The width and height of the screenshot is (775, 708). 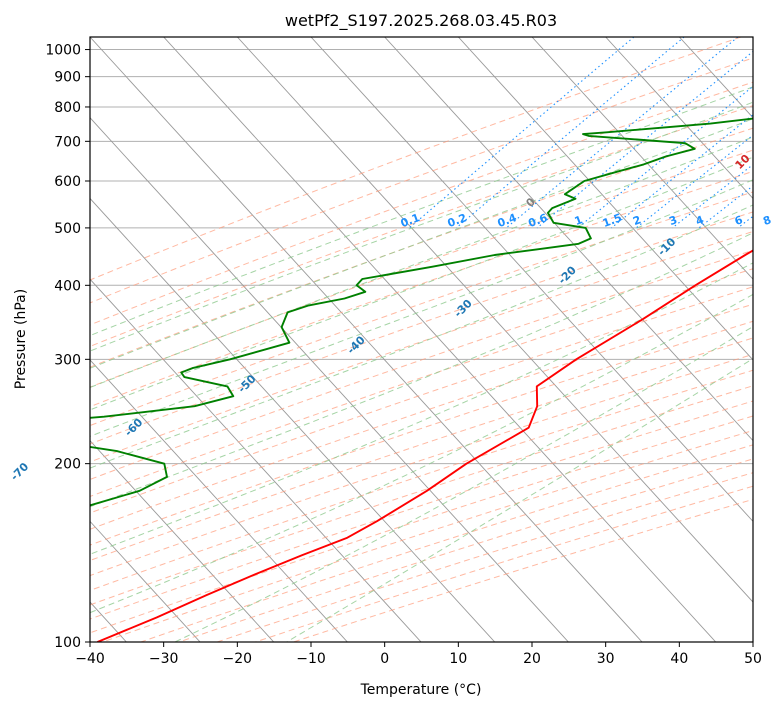 I want to click on chart-title: wetPf2_S197.2025.268.03.45.R03, so click(x=421, y=21).